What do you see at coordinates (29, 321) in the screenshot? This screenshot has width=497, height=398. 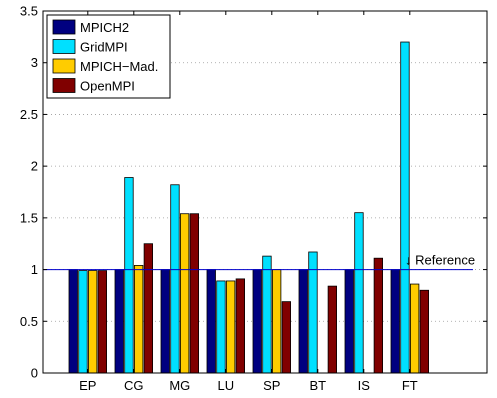 I see `y-tick-label: 0.5` at bounding box center [29, 321].